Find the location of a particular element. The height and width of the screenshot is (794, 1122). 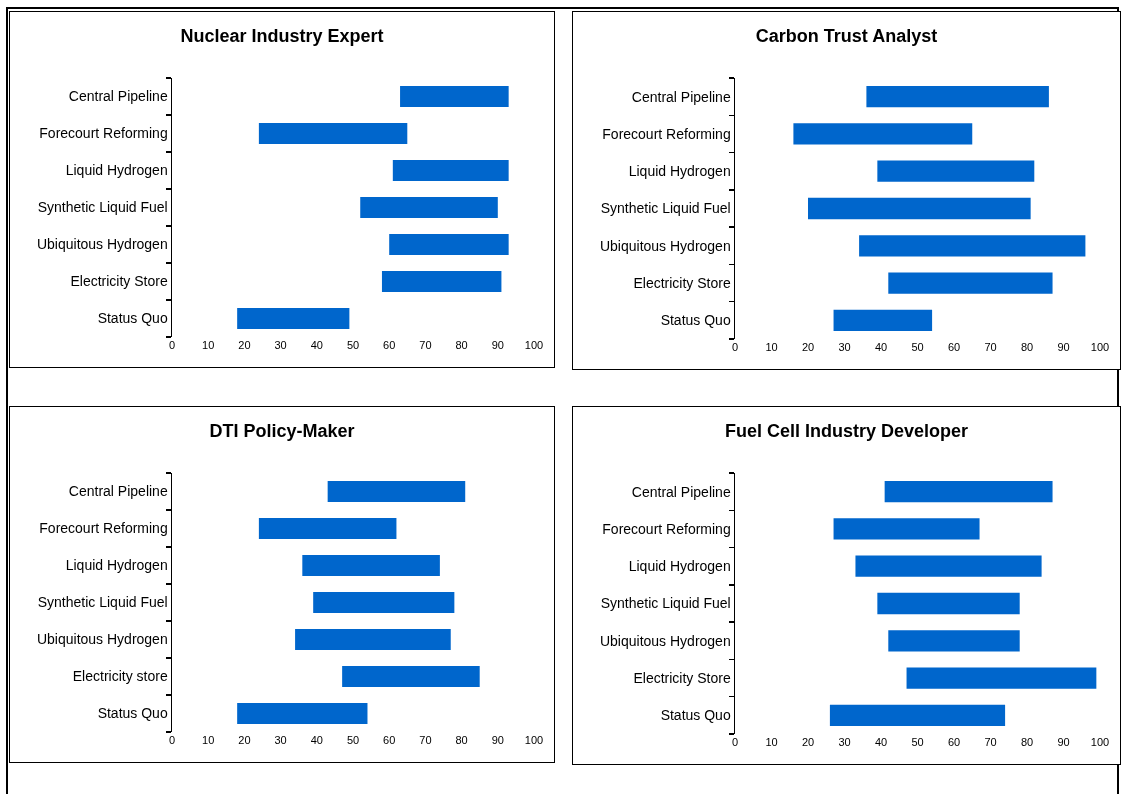

chart-title: Nuclear Industry Expert is located at coordinates (282, 36).